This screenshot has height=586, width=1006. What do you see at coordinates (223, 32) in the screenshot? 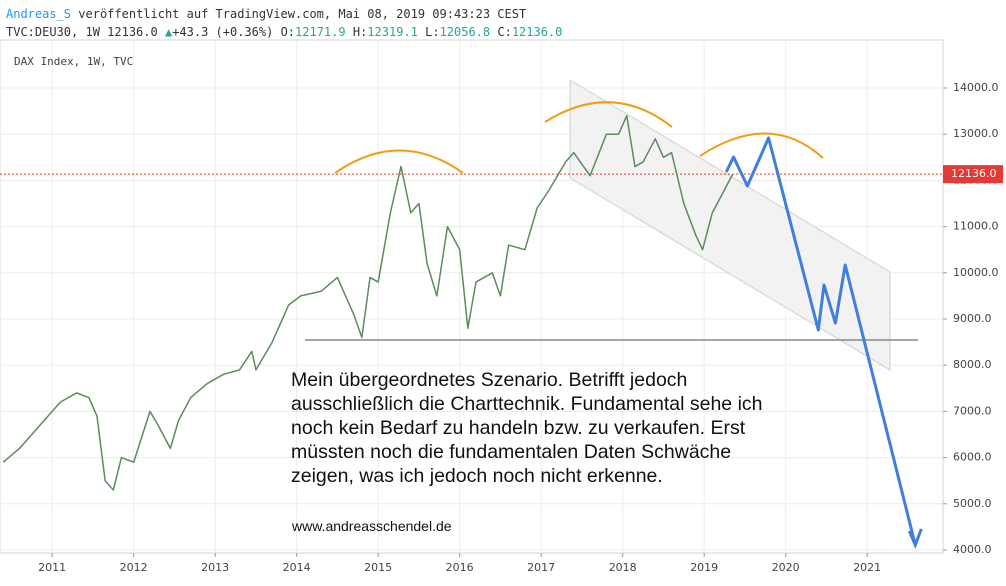
I see `change: +43.3 (+0.36%)` at bounding box center [223, 32].